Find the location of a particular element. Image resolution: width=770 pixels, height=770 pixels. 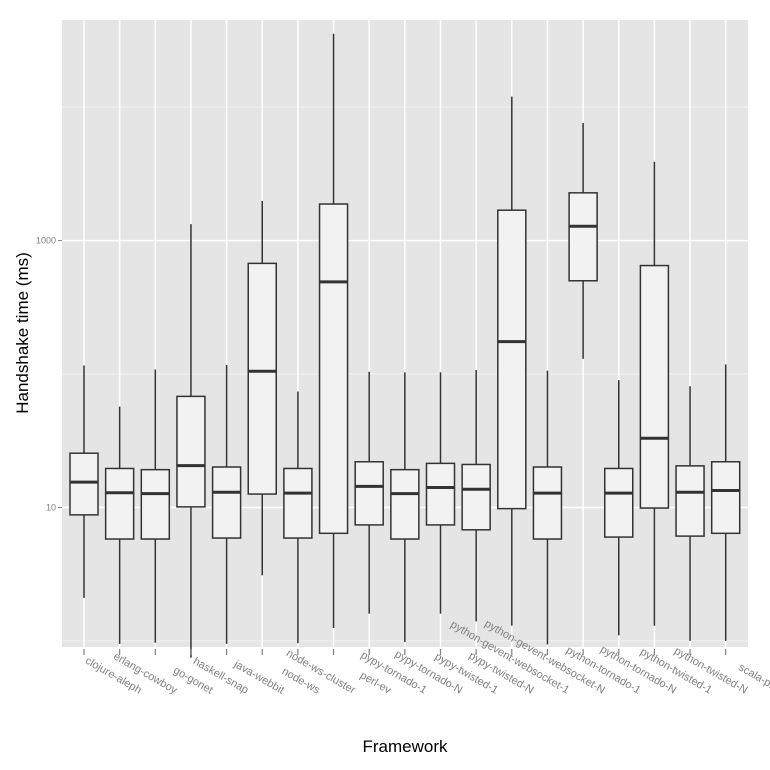

box-perl-ev is located at coordinates (333, 330).